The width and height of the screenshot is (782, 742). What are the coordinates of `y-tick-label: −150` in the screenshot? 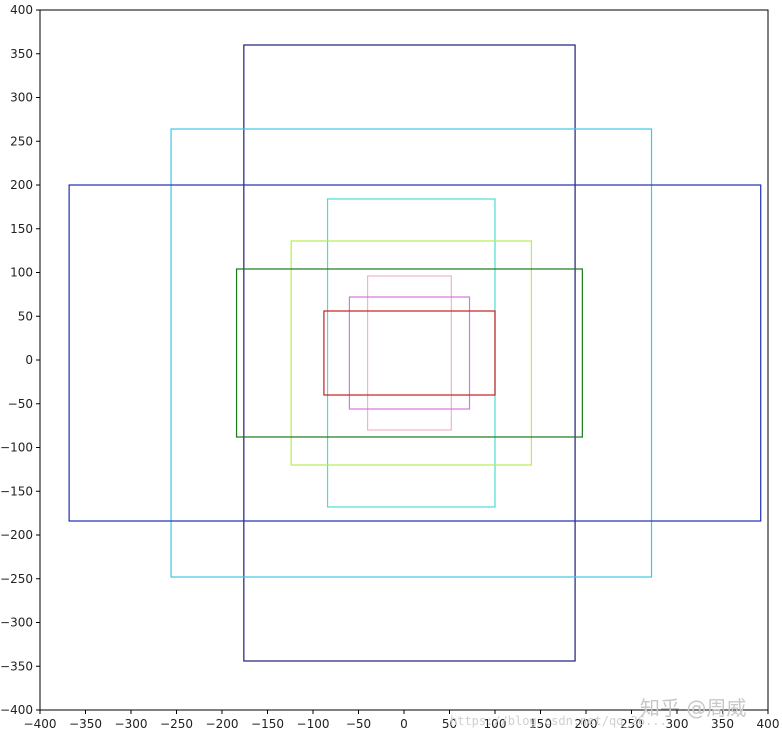 It's located at (16, 491).